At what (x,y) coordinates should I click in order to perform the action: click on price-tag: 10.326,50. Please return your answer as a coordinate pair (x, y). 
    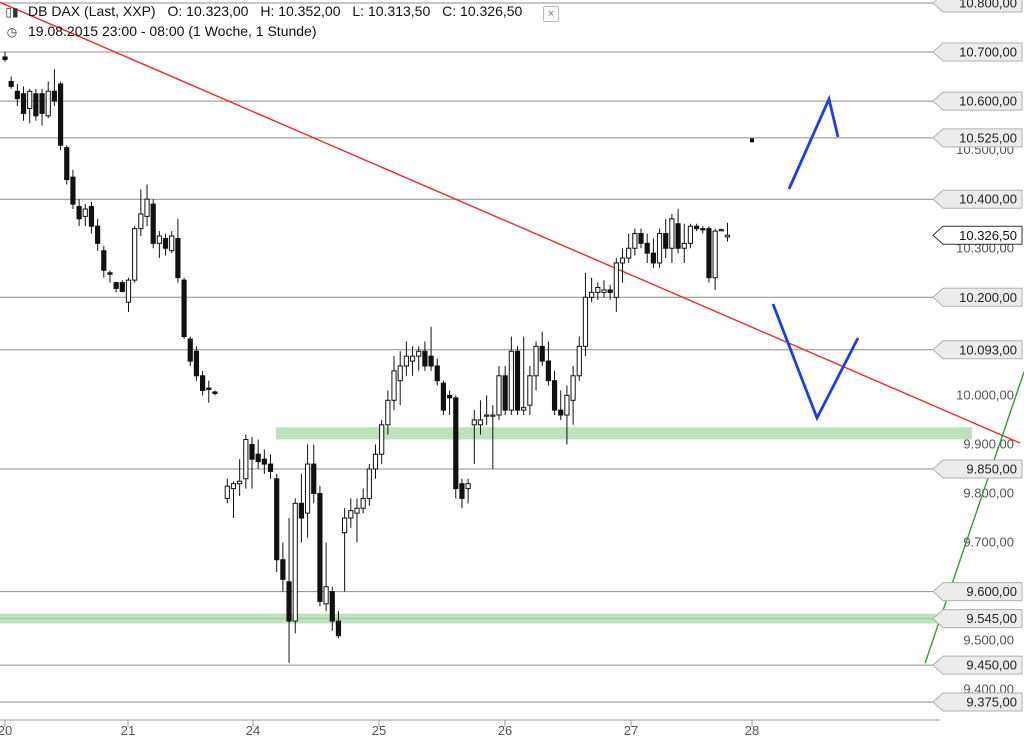
    Looking at the image, I should click on (977, 235).